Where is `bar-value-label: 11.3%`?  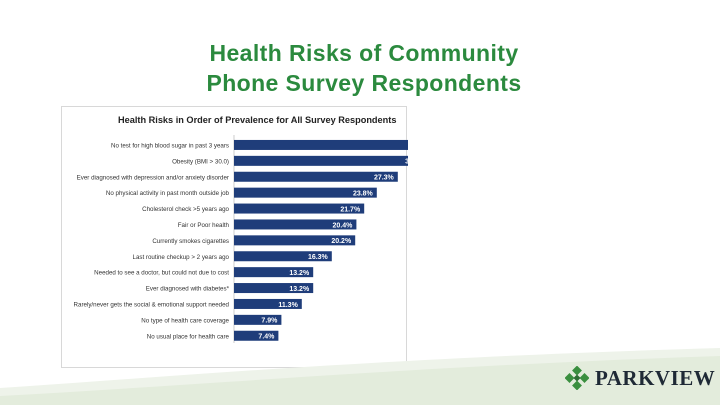
bar-value-label: 11.3% is located at coordinates (288, 305).